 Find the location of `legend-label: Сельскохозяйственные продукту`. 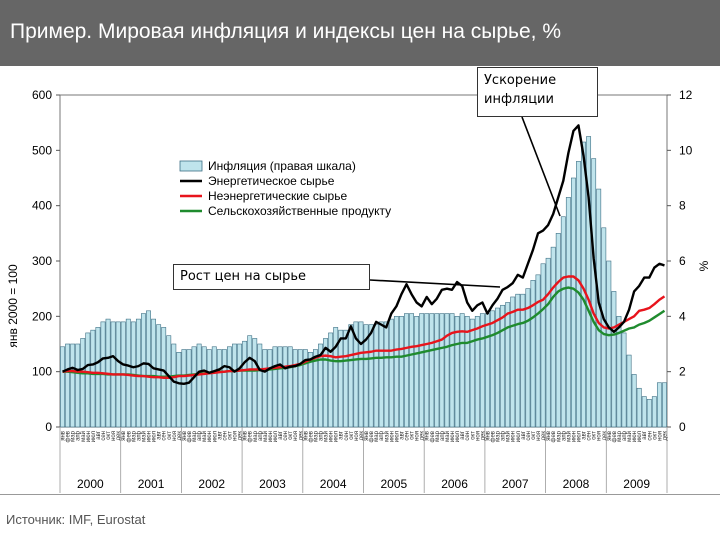

legend-label: Сельскохозяйственные продукту is located at coordinates (299, 211).